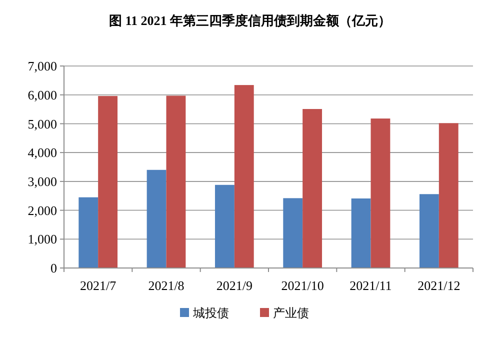  What do you see at coordinates (371, 285) in the screenshot?
I see `x-tick-label: 2021/11` at bounding box center [371, 285].